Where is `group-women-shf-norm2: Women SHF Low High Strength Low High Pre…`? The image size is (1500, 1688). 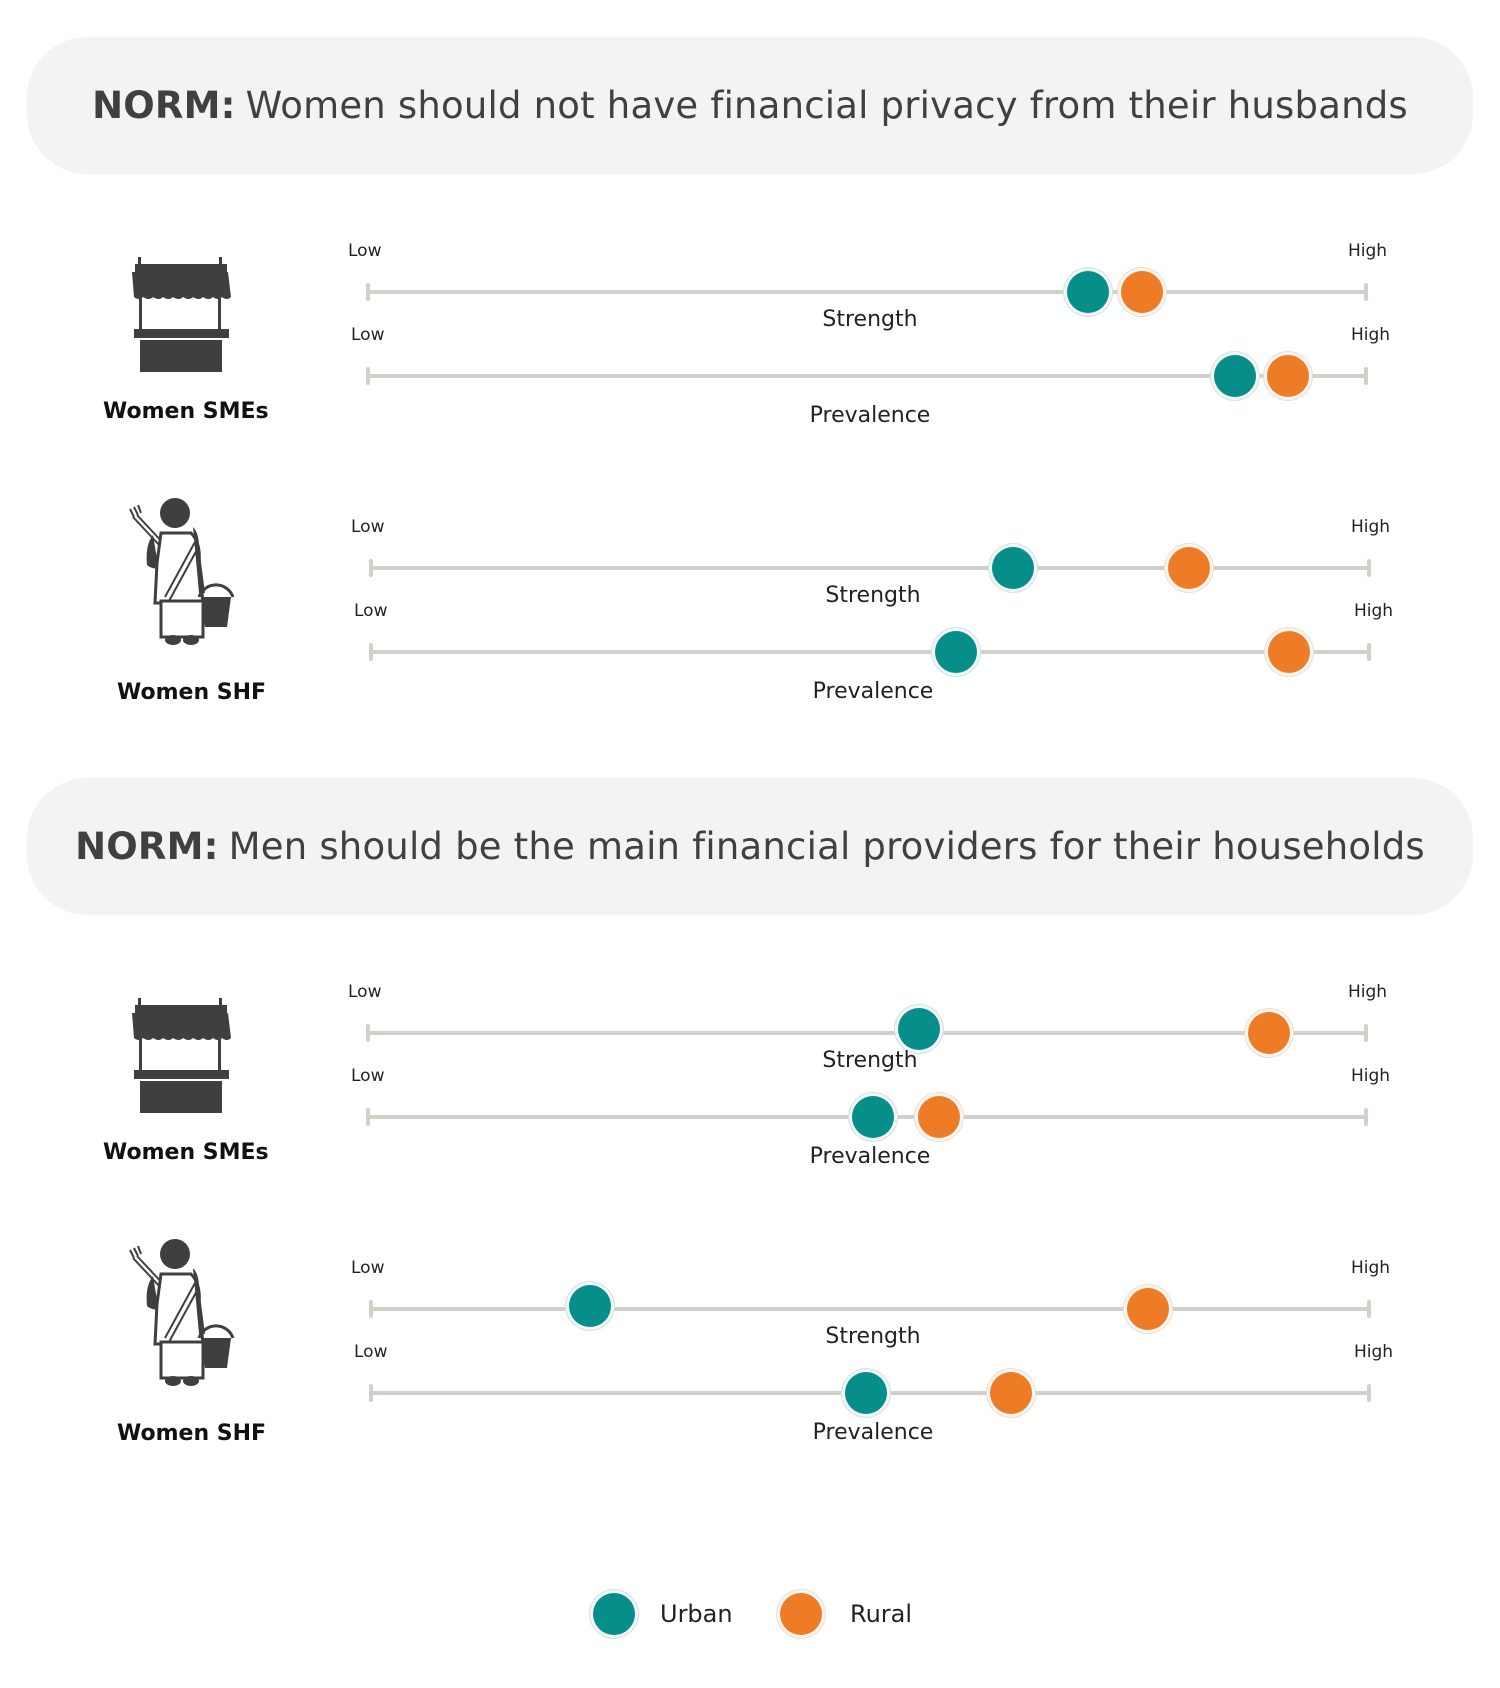
group-women-shf-norm2: Women SHF Low High Strength Low High Pre… is located at coordinates (750, 1363).